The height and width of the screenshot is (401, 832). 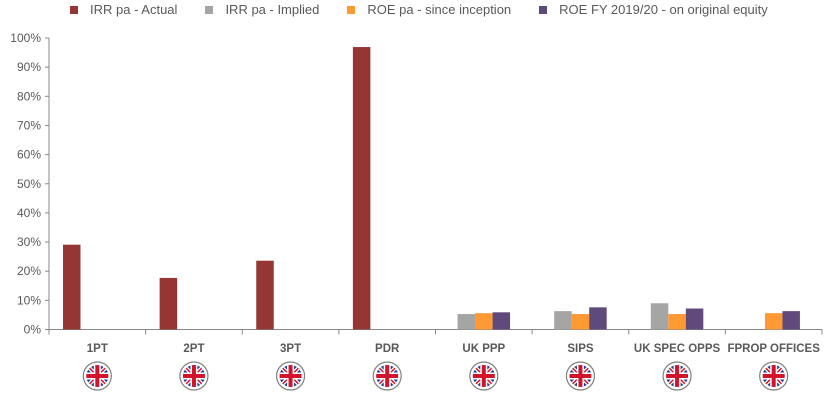 What do you see at coordinates (193, 349) in the screenshot?
I see `x-tick-label: 2PT` at bounding box center [193, 349].